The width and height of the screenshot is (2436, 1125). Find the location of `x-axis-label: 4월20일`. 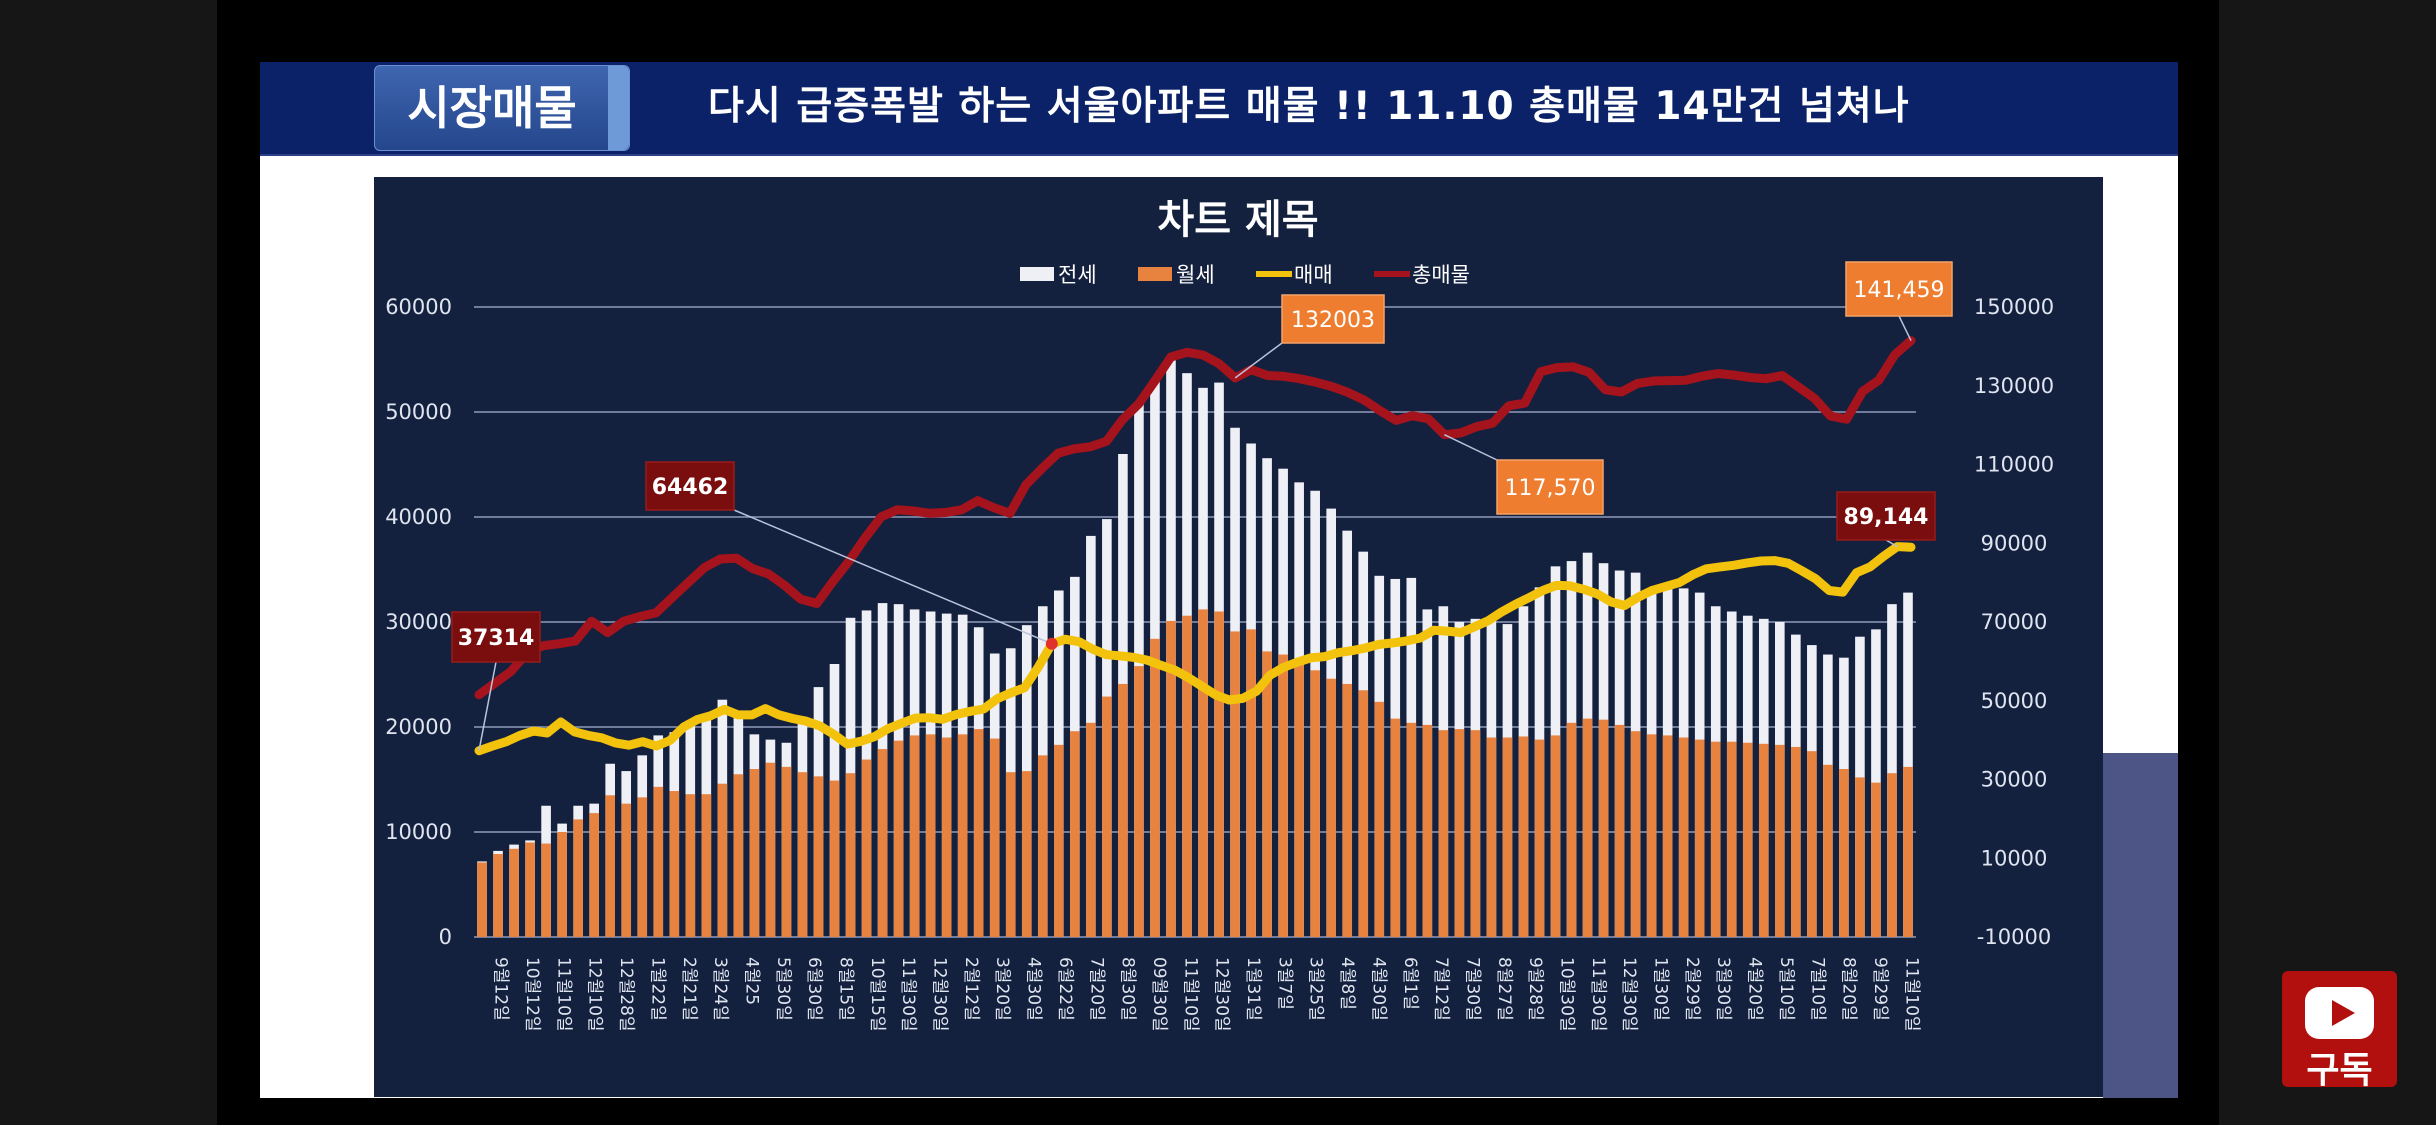

x-axis-label: 4월20일 is located at coordinates (1755, 989).